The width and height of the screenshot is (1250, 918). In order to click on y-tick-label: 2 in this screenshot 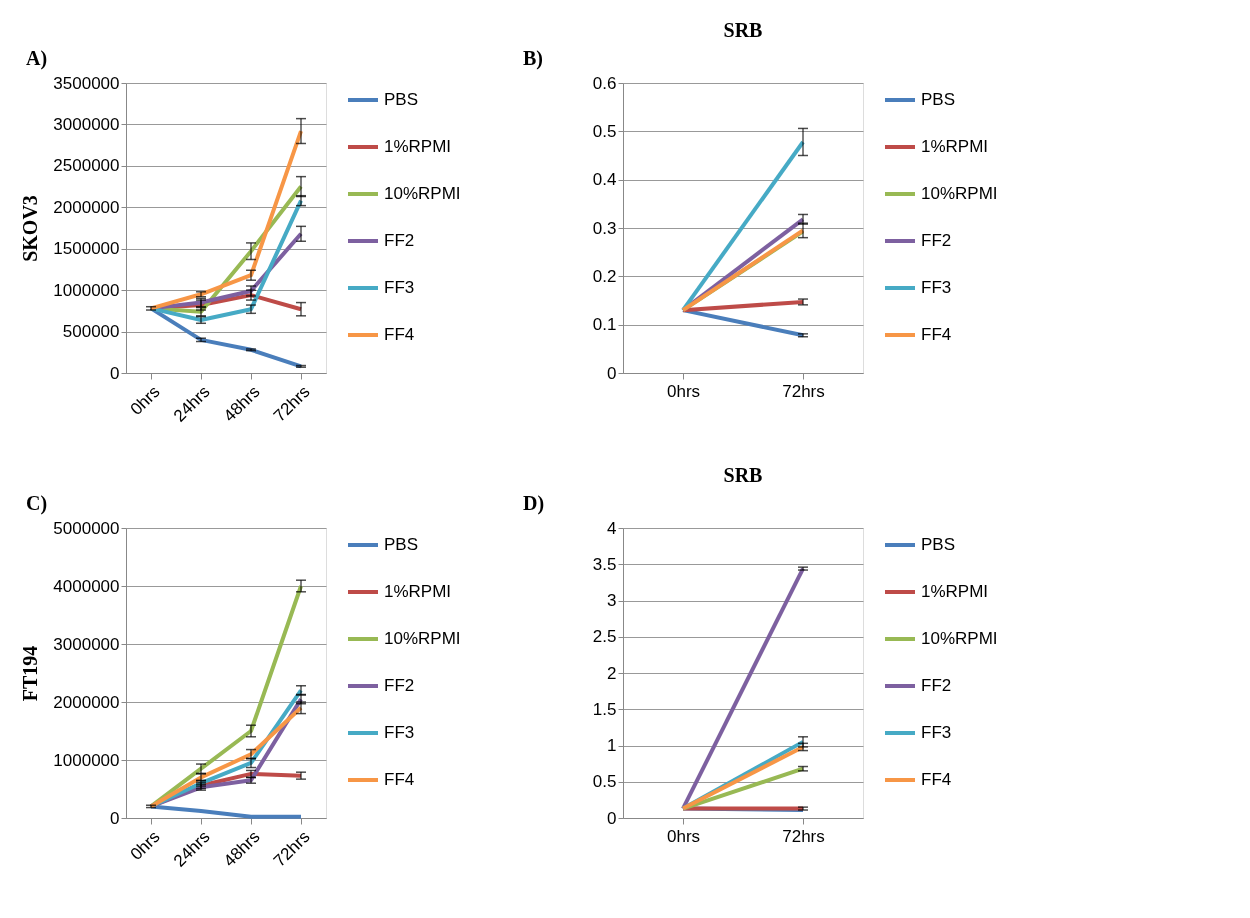, I will do `click(612, 673)`.